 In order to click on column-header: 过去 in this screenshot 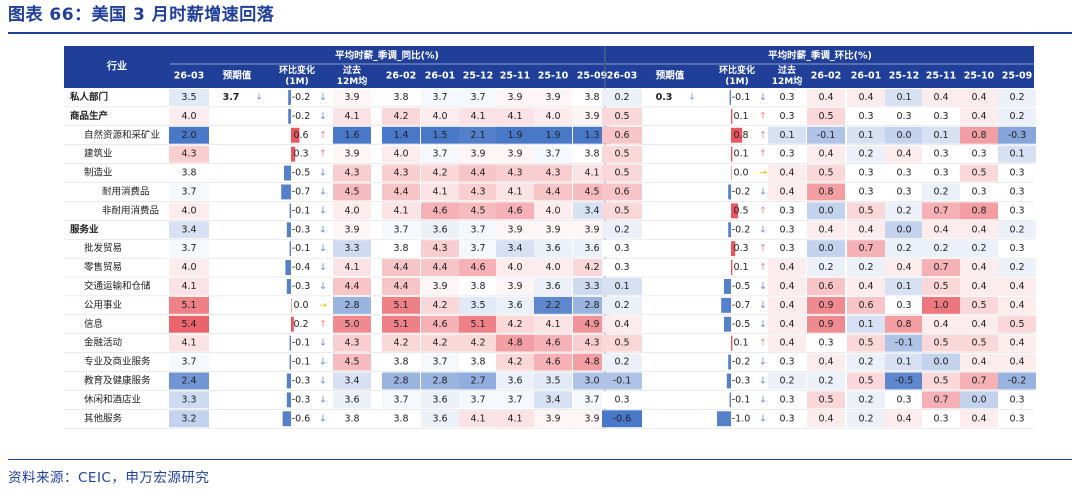, I will do `click(352, 70)`.